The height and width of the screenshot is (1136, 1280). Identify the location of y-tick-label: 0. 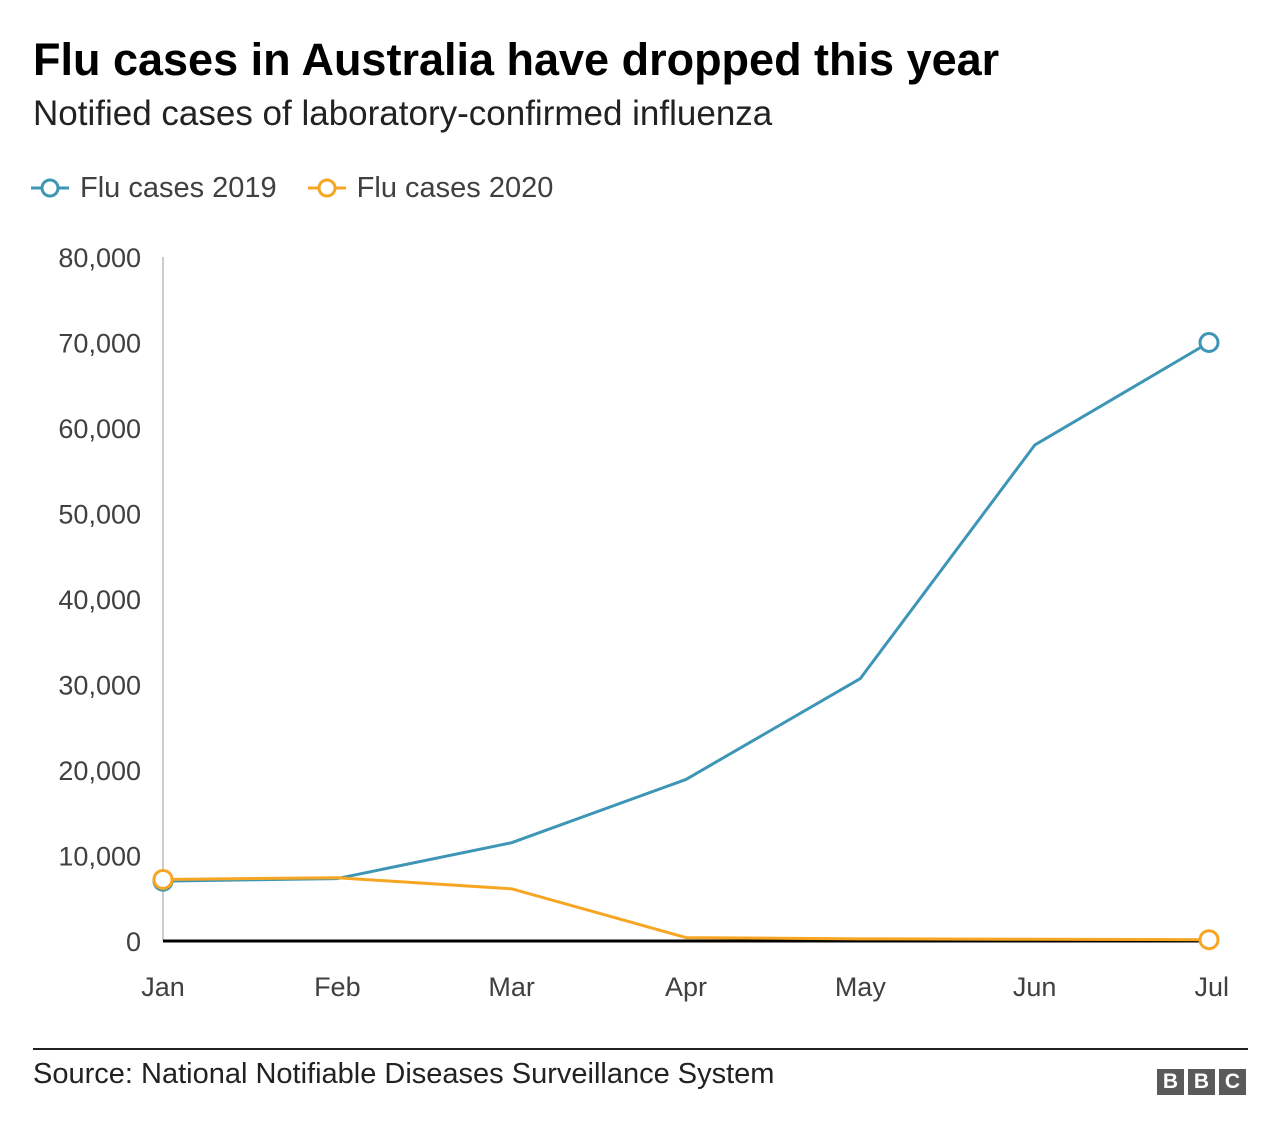
(133, 942).